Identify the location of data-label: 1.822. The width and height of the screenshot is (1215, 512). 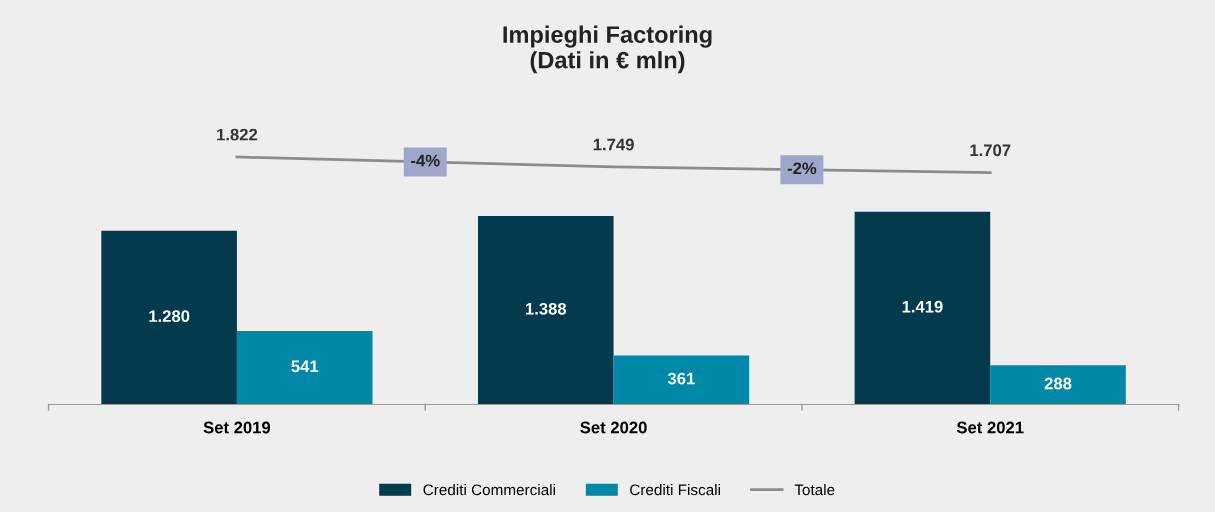
(237, 134).